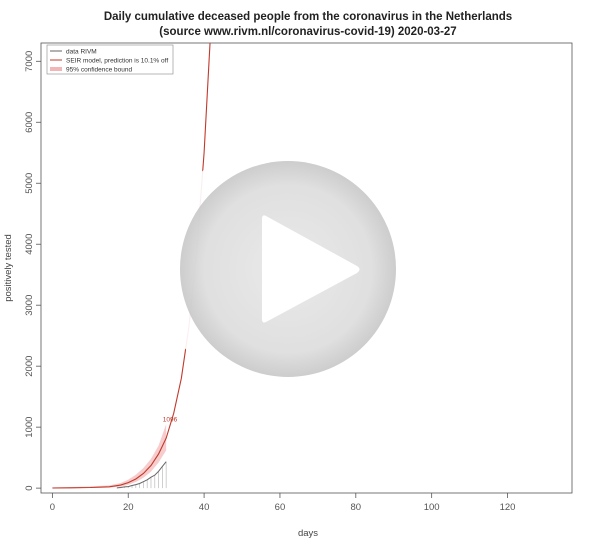 The width and height of the screenshot is (596, 550). I want to click on legend-entry-model: SEIR model, prediction is 10.1% off, so click(117, 61).